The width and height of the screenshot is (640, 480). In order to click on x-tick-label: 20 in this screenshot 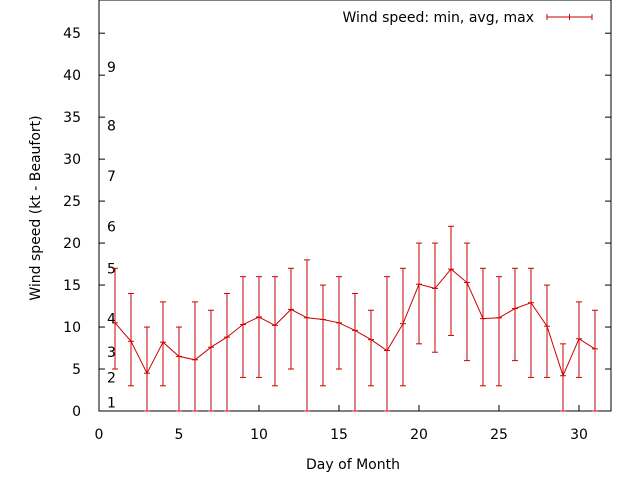, I will do `click(419, 435)`.